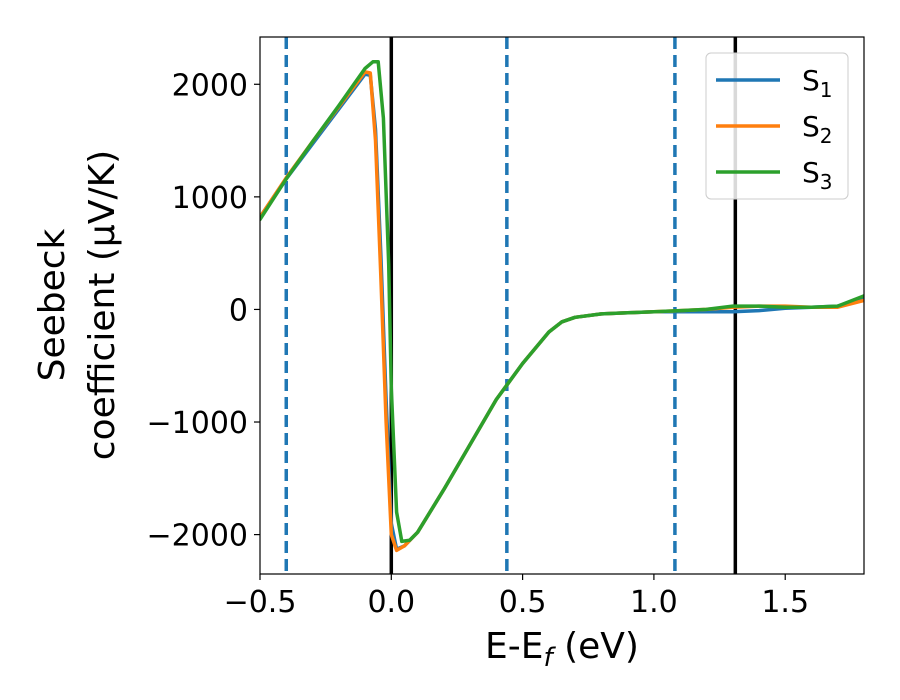 The image size is (900, 700). I want to click on legend: S1 S2 S3, so click(777, 126).